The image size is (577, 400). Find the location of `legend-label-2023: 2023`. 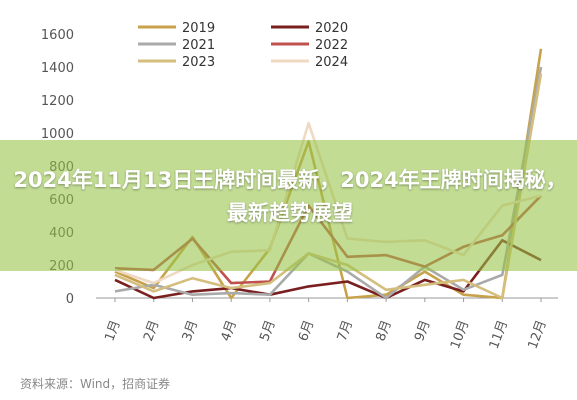

legend-label-2023: 2023 is located at coordinates (198, 62).